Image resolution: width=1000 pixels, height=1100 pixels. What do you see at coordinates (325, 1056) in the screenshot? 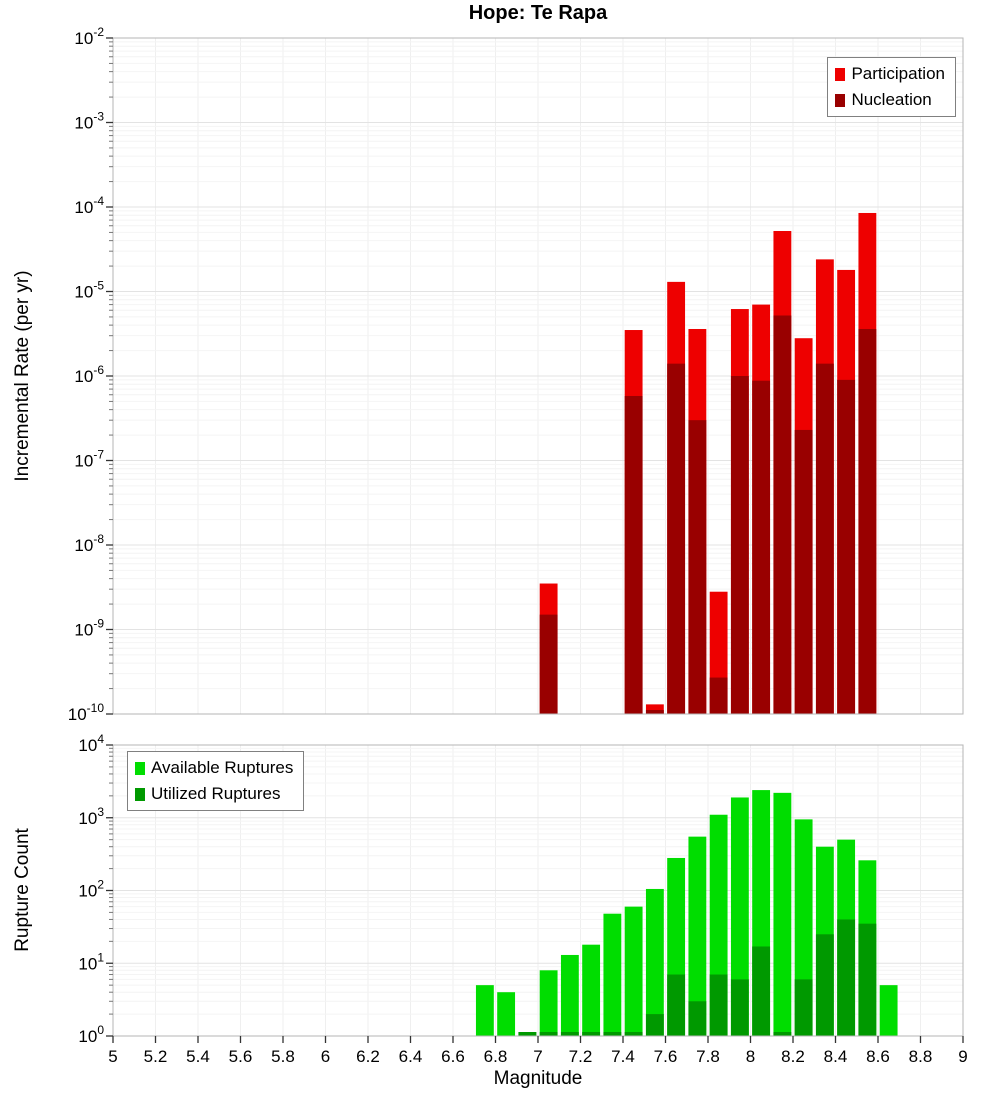
I see `svg-text: 6` at bounding box center [325, 1056].